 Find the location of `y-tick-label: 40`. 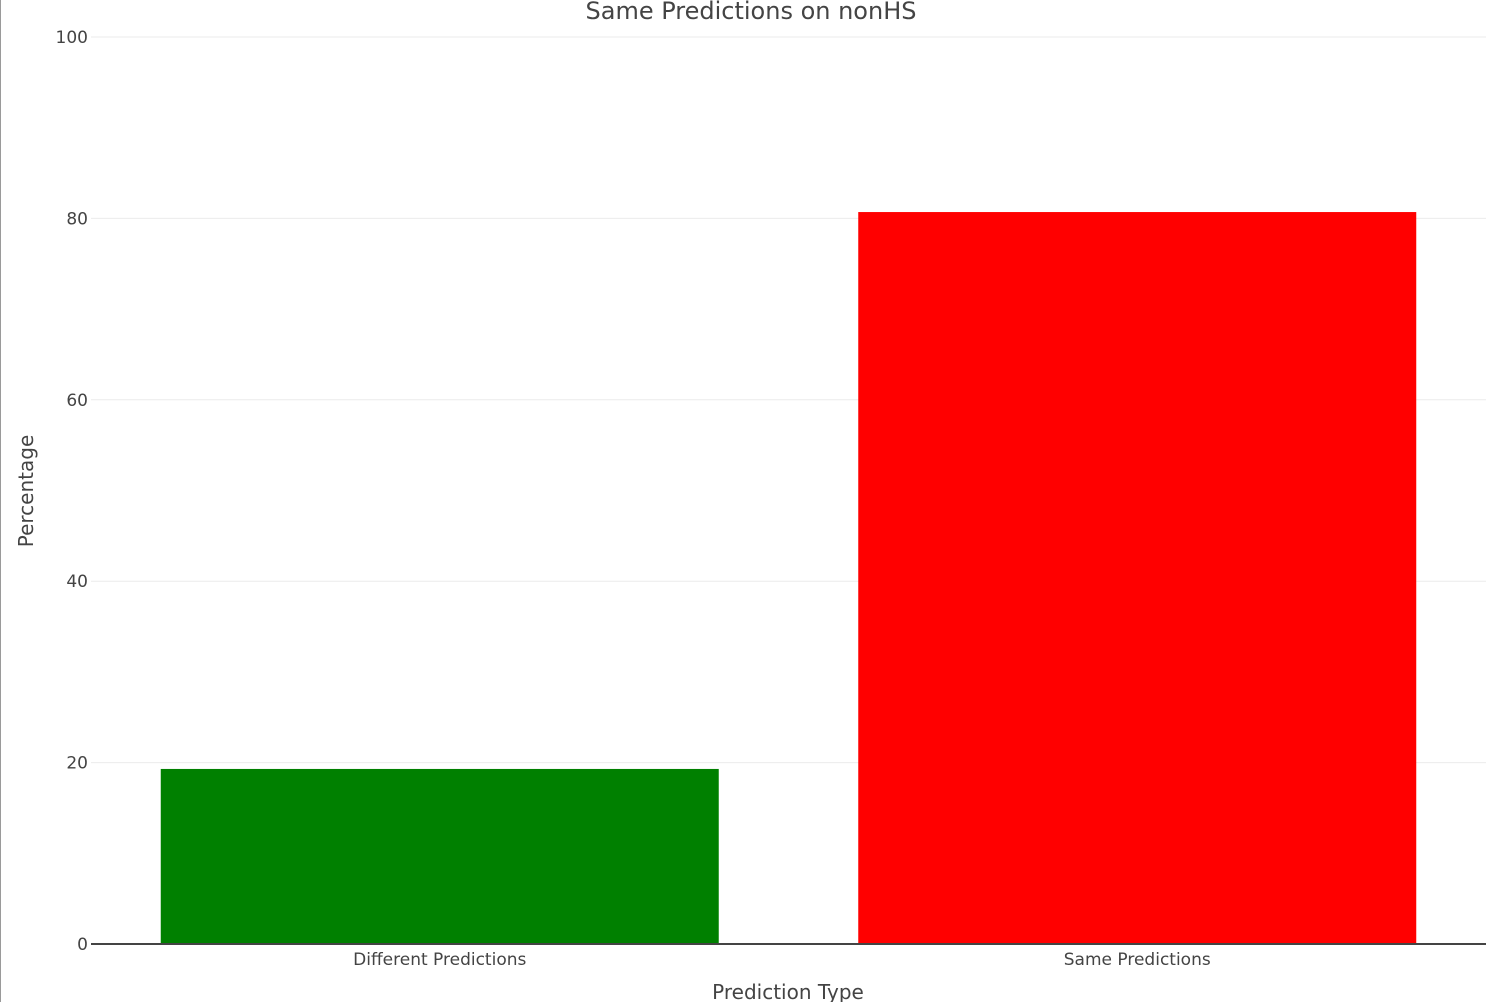

y-tick-label: 40 is located at coordinates (77, 582).